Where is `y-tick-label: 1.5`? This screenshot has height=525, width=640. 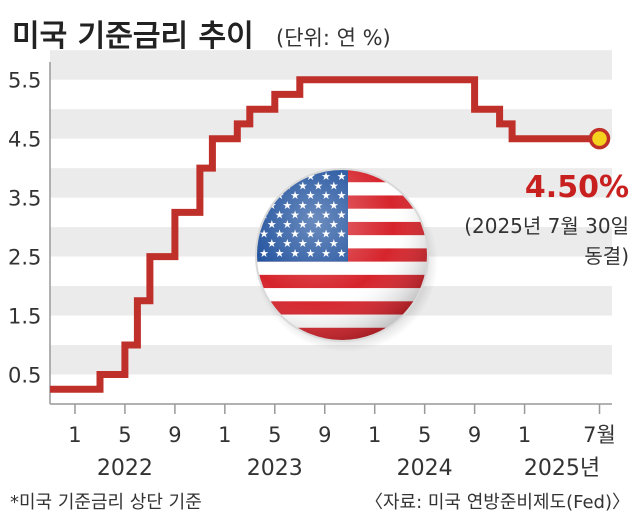 y-tick-label: 1.5 is located at coordinates (24, 317).